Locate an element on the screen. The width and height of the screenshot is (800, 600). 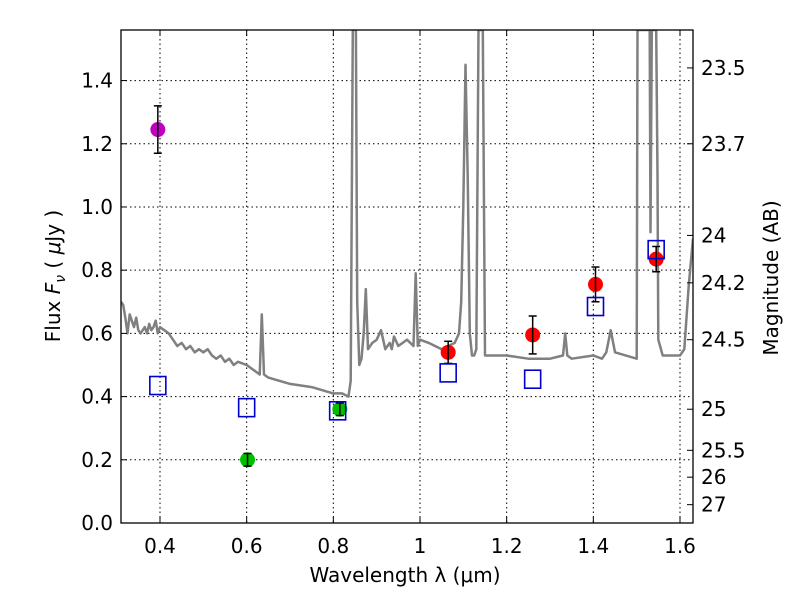
right-tick-label: 24.2 is located at coordinates (723, 283).